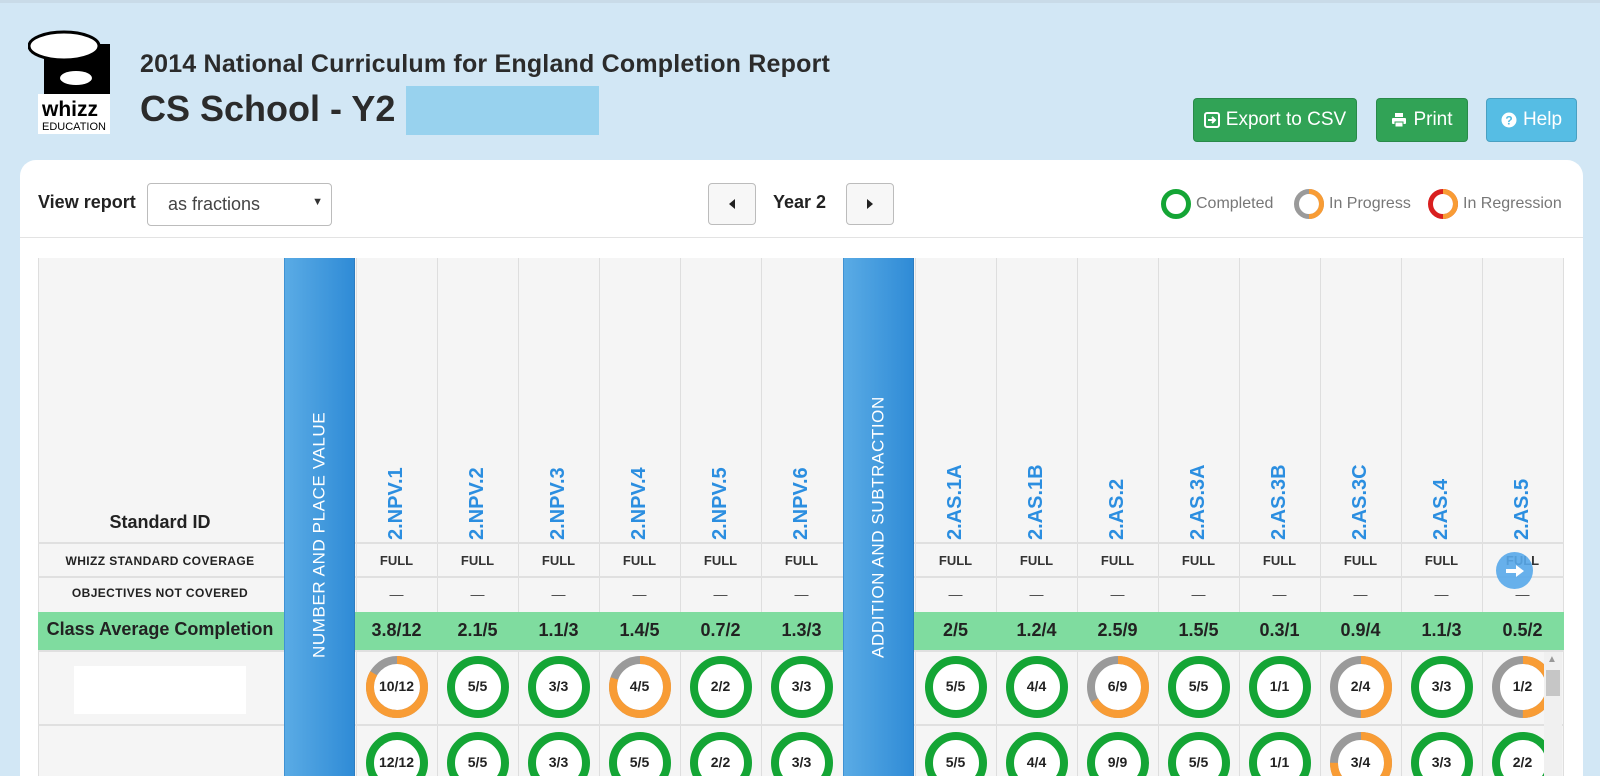 This screenshot has height=776, width=1600. I want to click on completion-fraction: 12/12, so click(396, 762).